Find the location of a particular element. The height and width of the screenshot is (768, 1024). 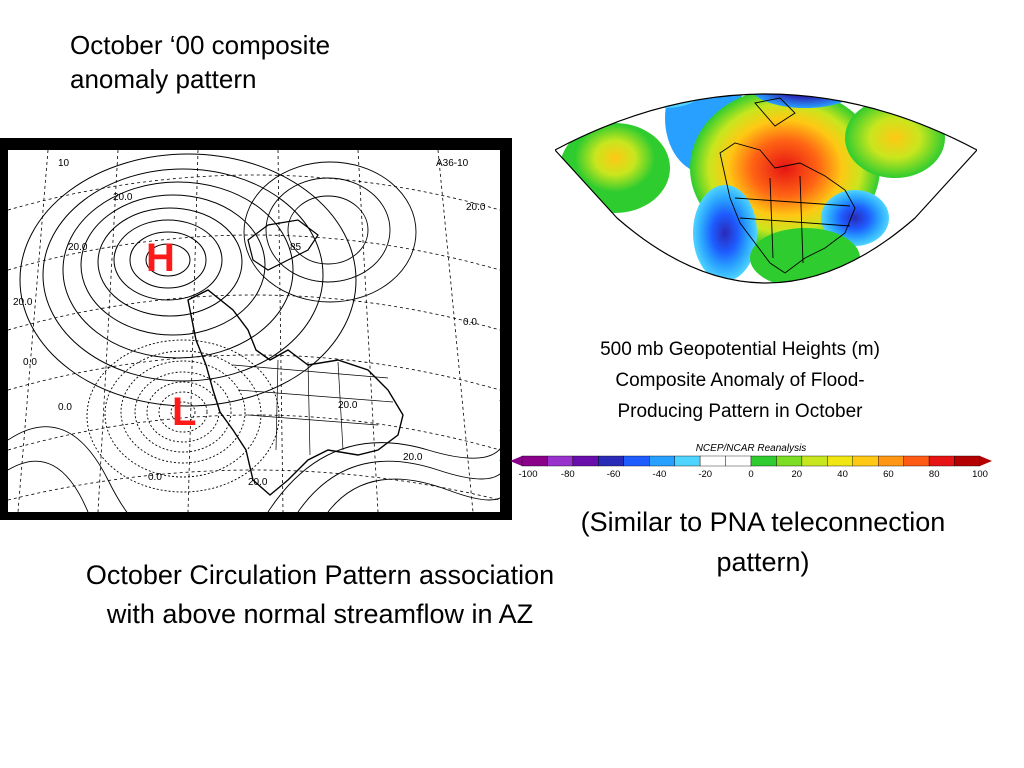

colorbar-arrow-left is located at coordinates (516, 461).